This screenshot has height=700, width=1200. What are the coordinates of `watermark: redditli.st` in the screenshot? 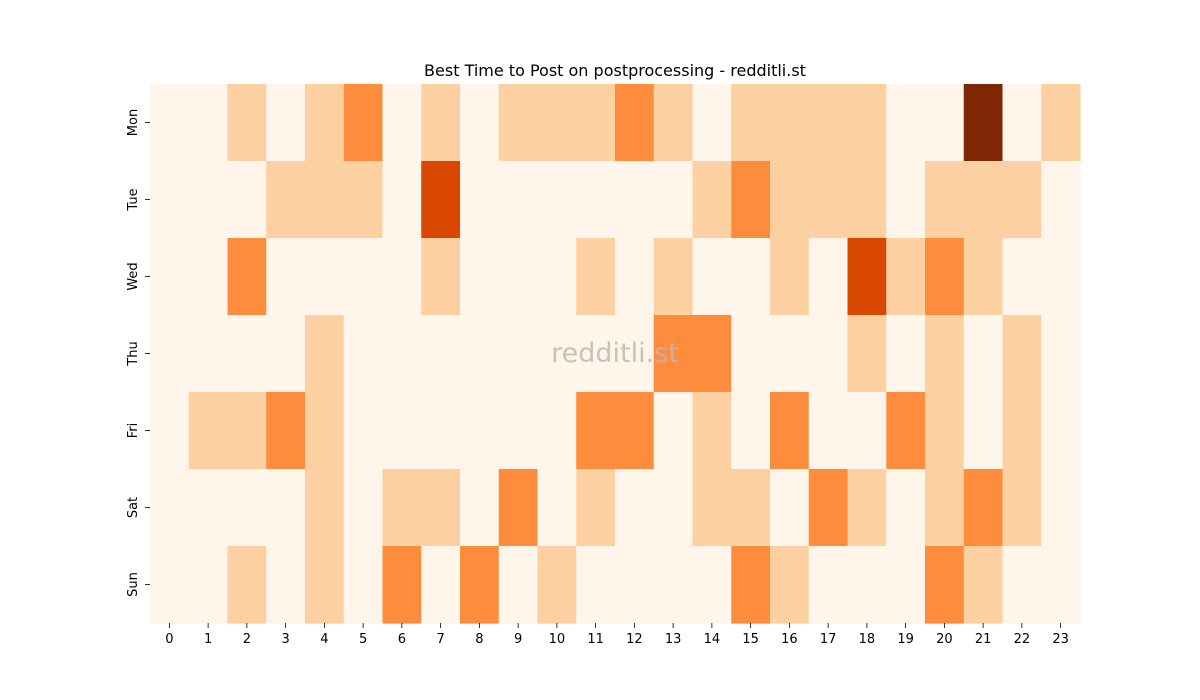 It's located at (615, 353).